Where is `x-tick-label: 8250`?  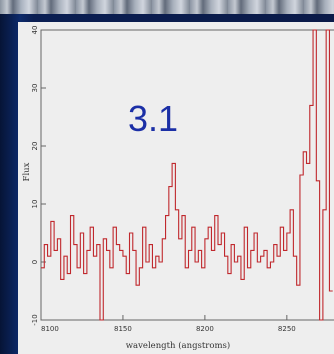 x-tick-label: 8250 is located at coordinates (287, 329).